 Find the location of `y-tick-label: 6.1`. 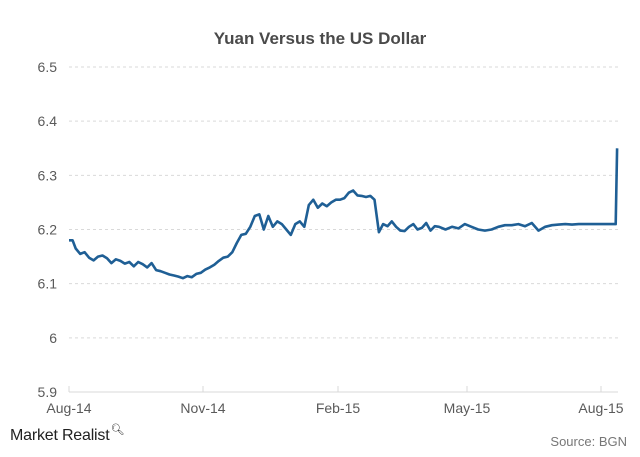

y-tick-label: 6.1 is located at coordinates (48, 284).